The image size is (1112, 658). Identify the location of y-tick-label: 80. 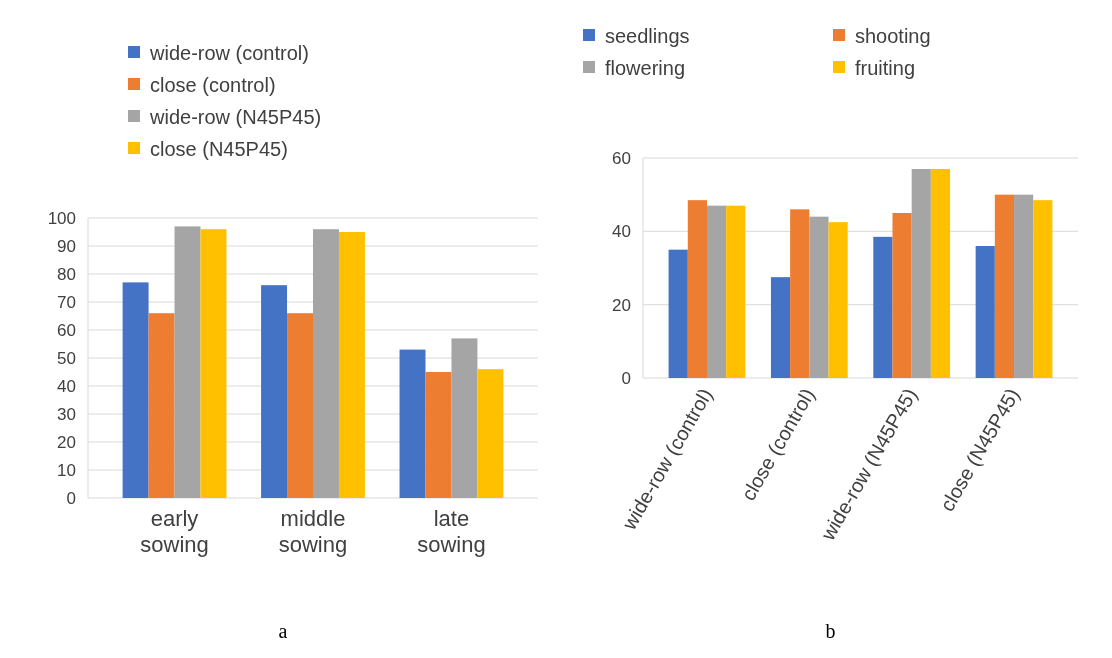
(66, 274).